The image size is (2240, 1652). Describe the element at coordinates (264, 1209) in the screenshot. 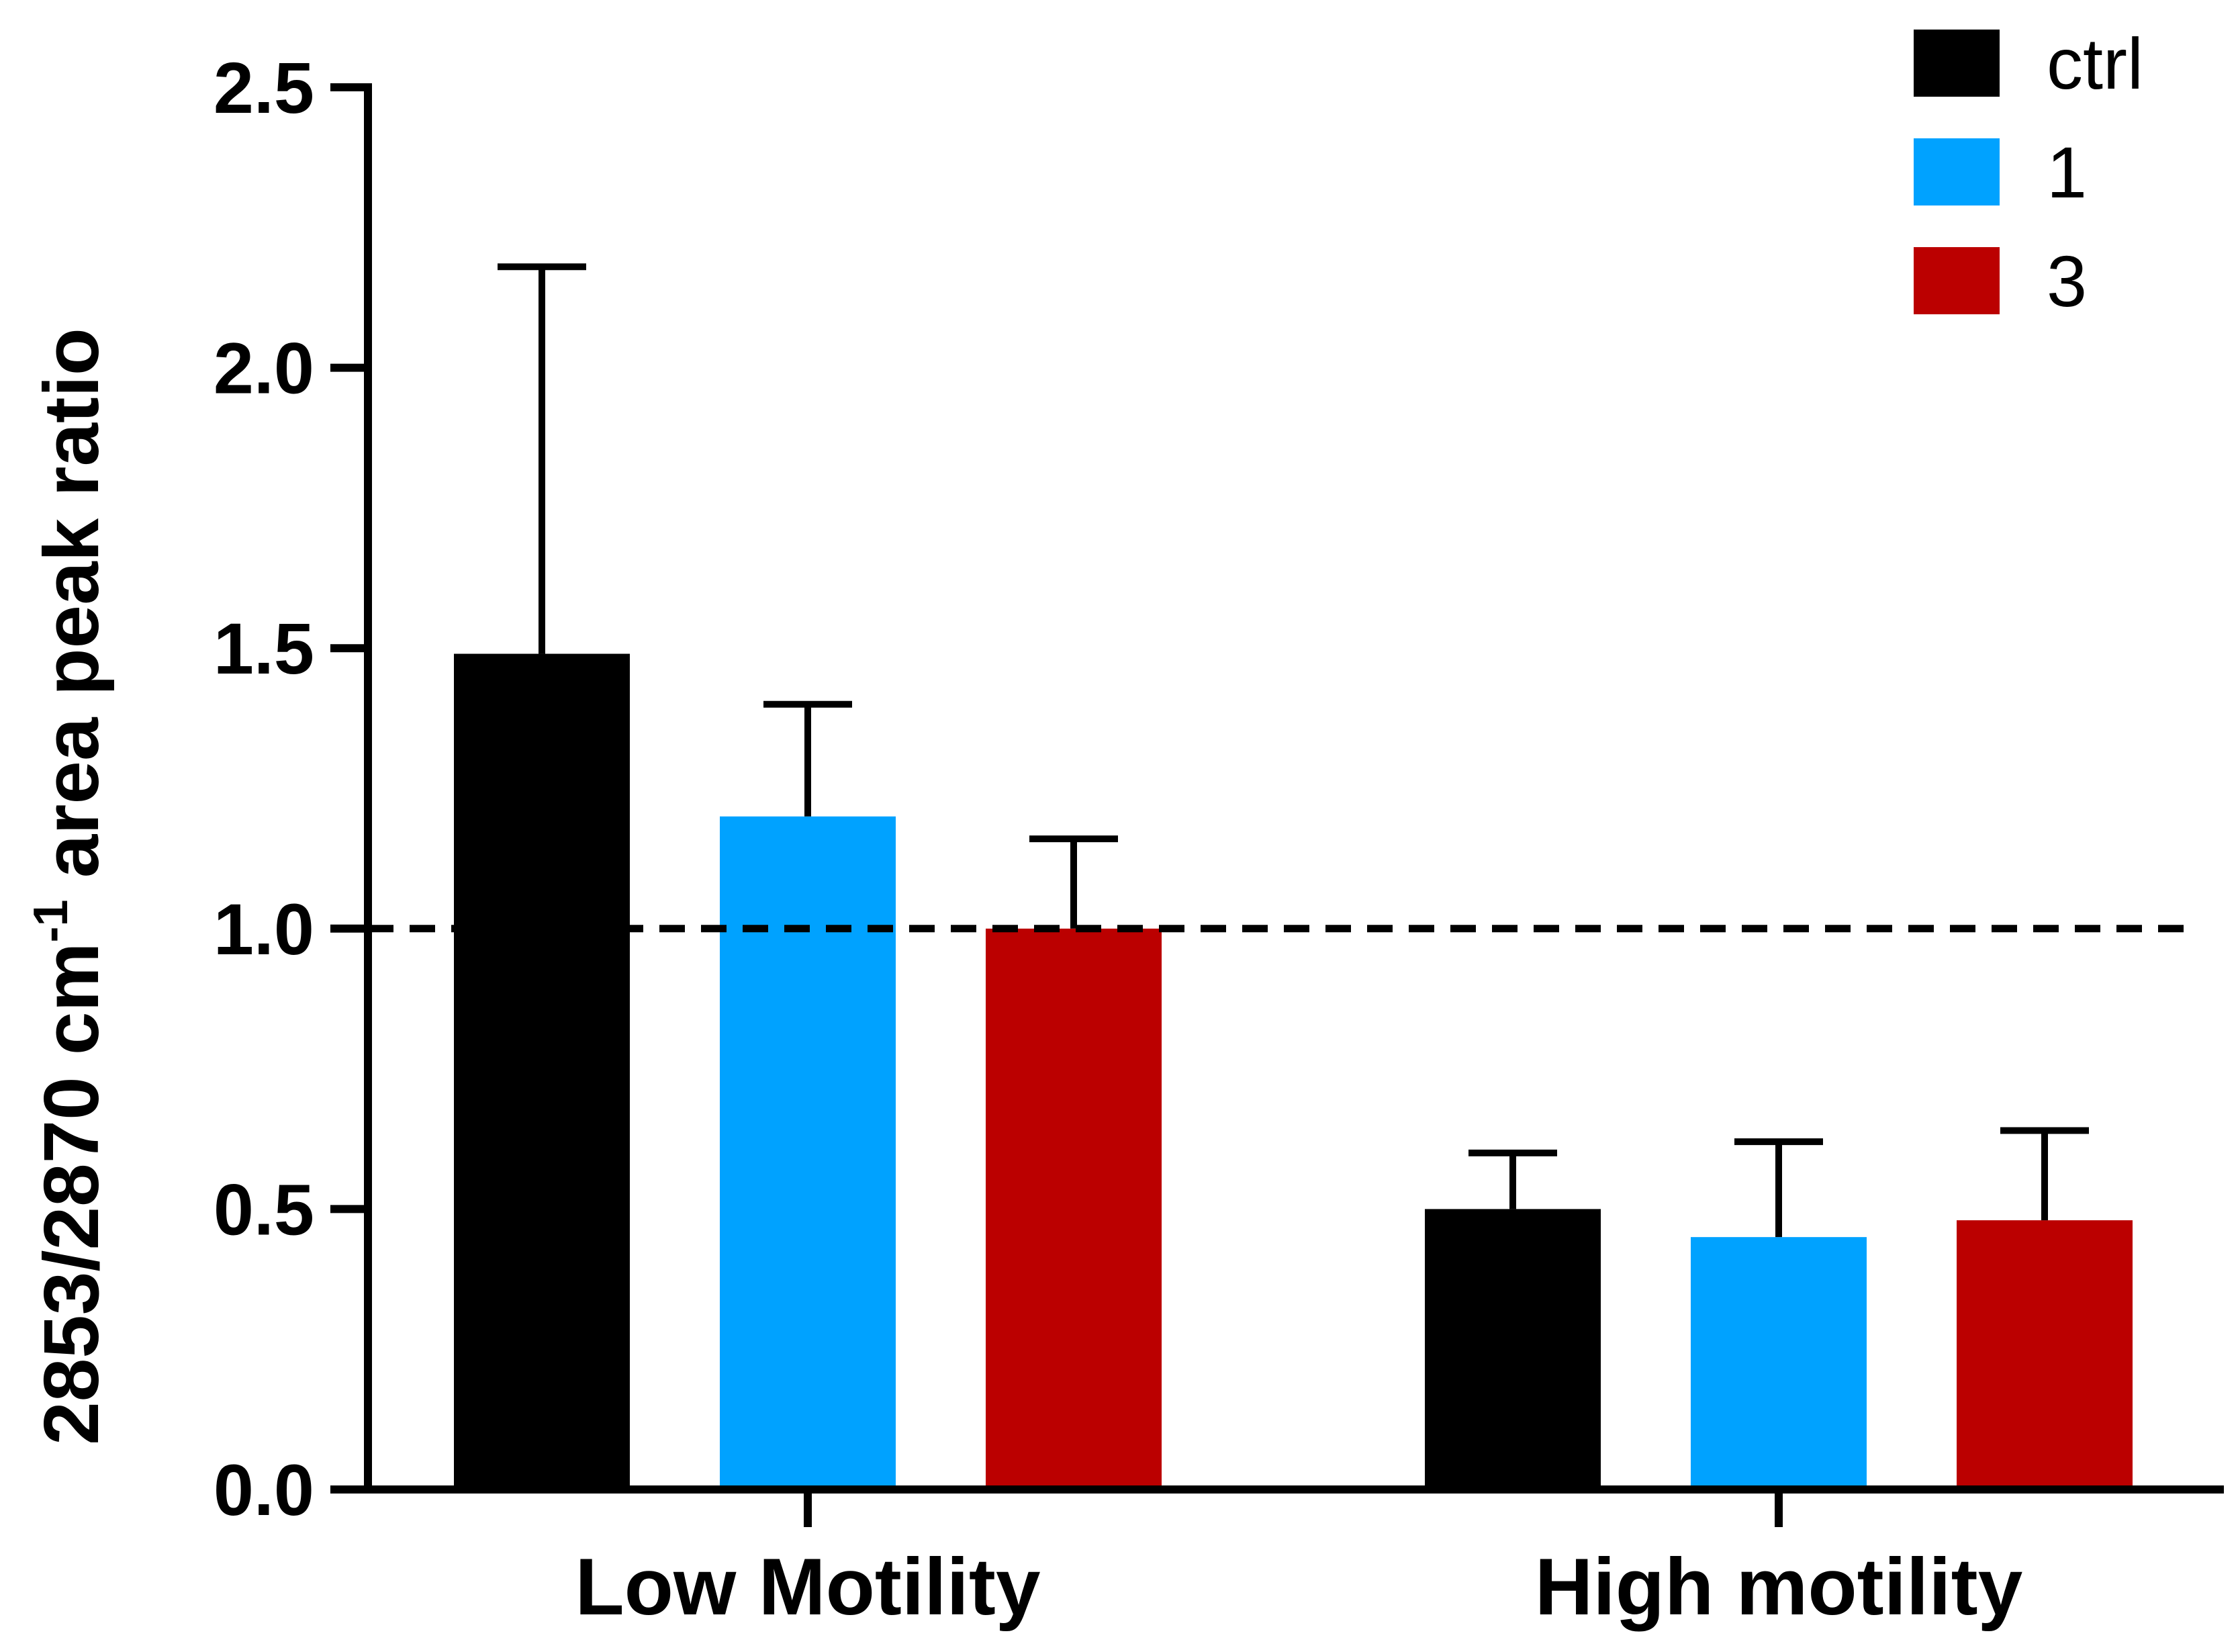

I see `y-tick-label: 0.5` at that location.